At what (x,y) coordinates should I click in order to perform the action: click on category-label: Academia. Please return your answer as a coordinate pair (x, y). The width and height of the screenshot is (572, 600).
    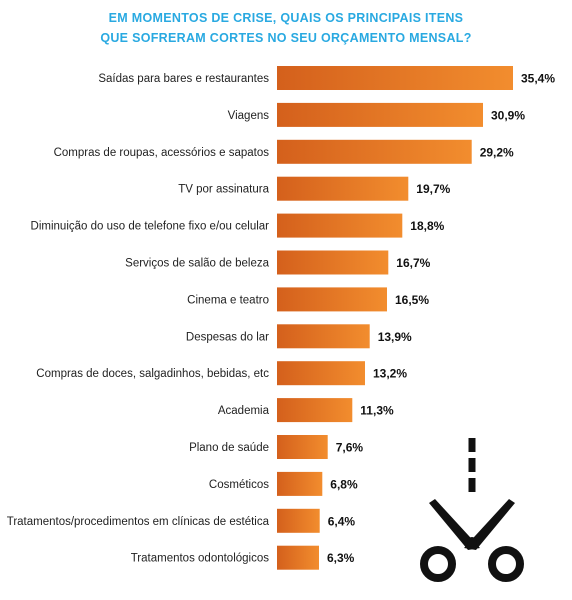
    Looking at the image, I should click on (244, 411).